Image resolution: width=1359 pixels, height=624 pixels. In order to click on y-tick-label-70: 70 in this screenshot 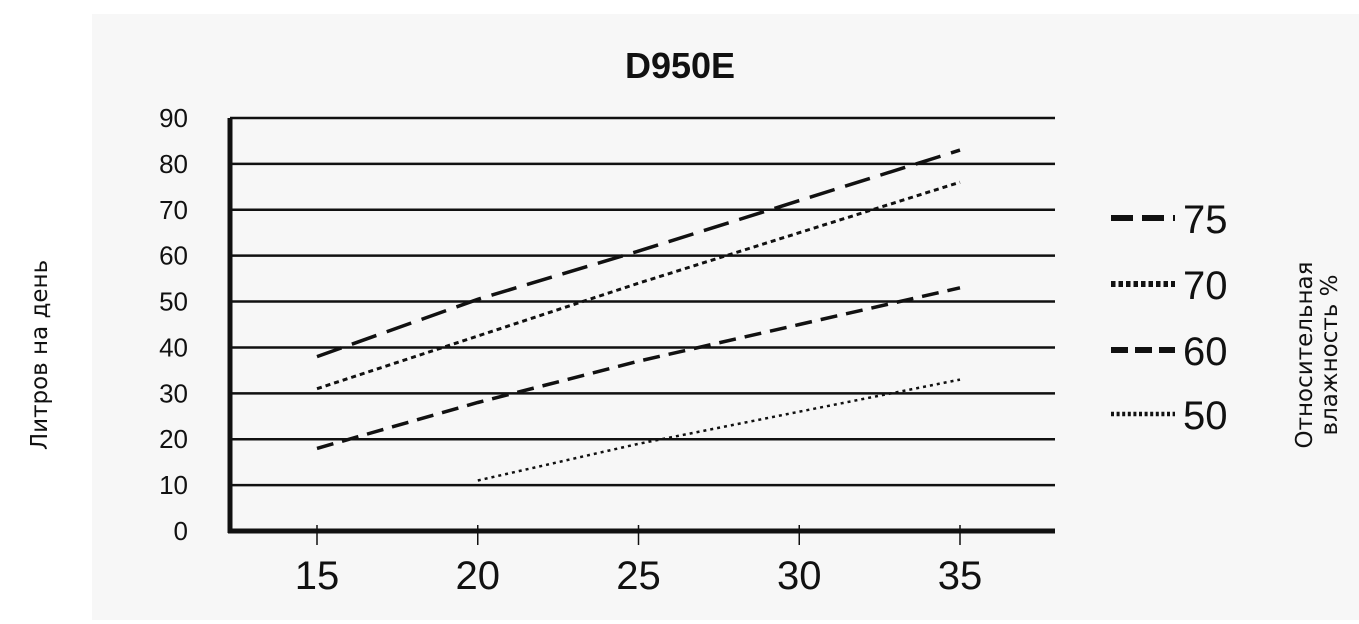, I will do `click(173, 210)`.